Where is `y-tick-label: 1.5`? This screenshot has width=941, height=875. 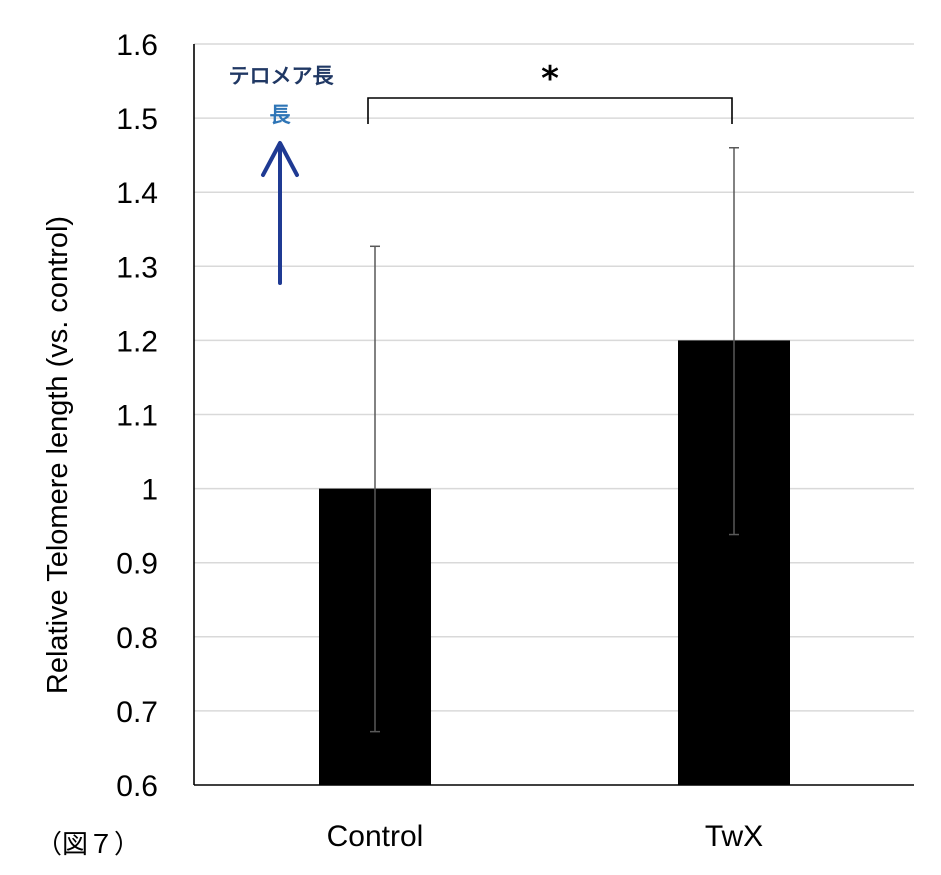 y-tick-label: 1.5 is located at coordinates (137, 119).